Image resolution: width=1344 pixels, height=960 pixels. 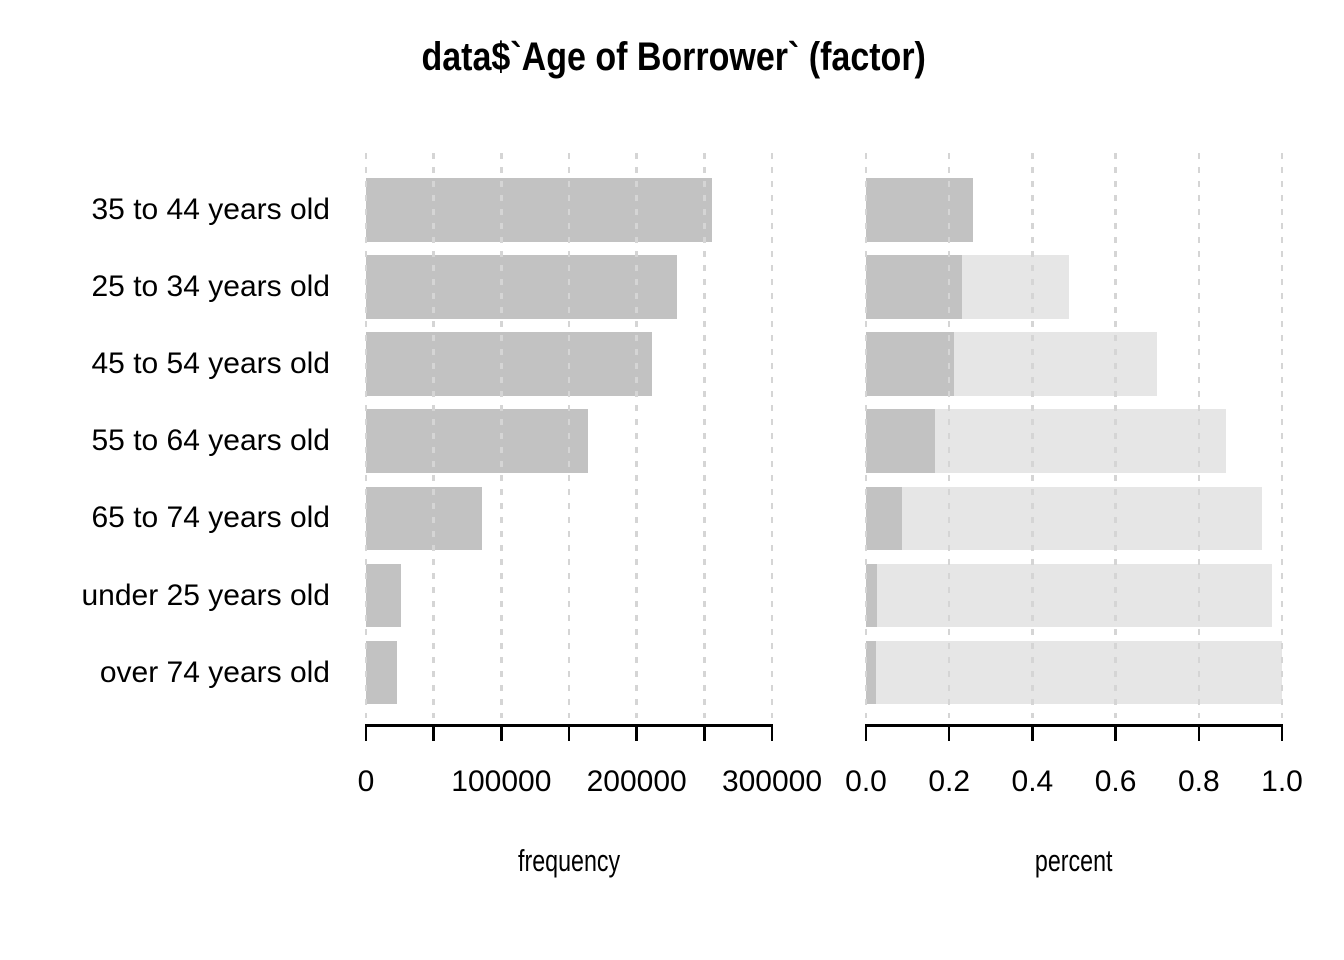 I want to click on x-tick-label: 0.2, so click(x=949, y=781).